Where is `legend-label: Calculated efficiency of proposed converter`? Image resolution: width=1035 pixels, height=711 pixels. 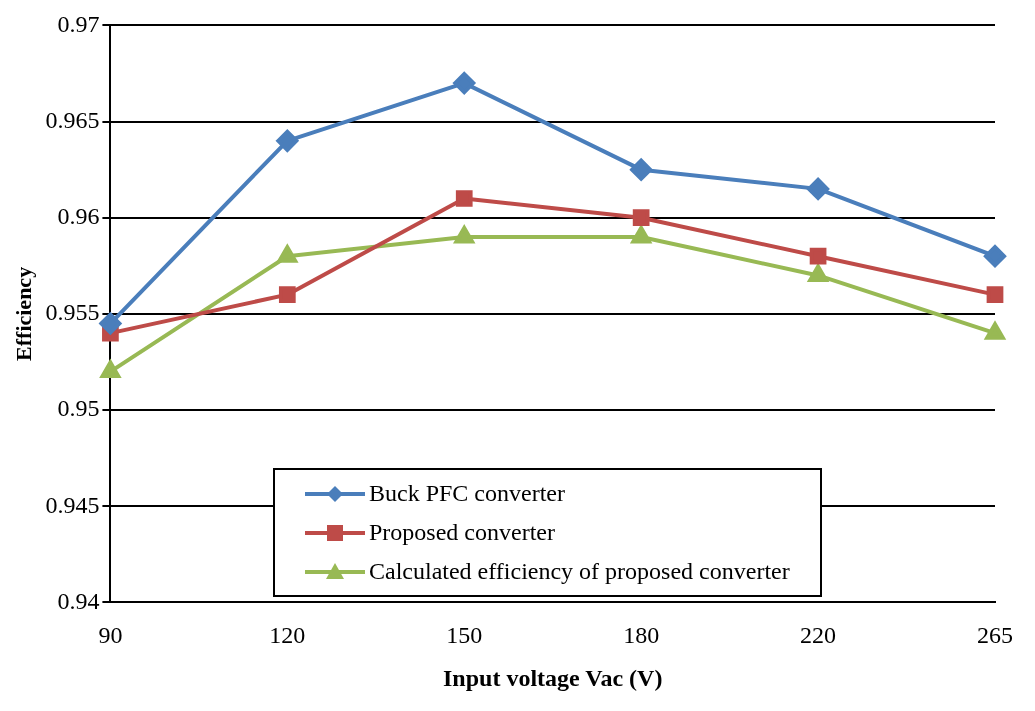 legend-label: Calculated efficiency of proposed converter is located at coordinates (579, 571).